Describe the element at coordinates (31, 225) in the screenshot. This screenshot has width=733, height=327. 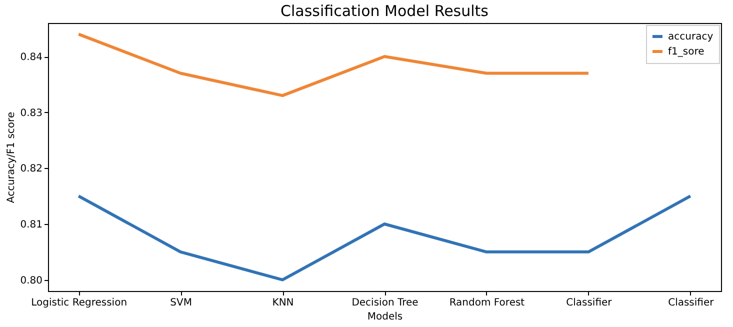
I see `y-tick-label: 0.81` at that location.